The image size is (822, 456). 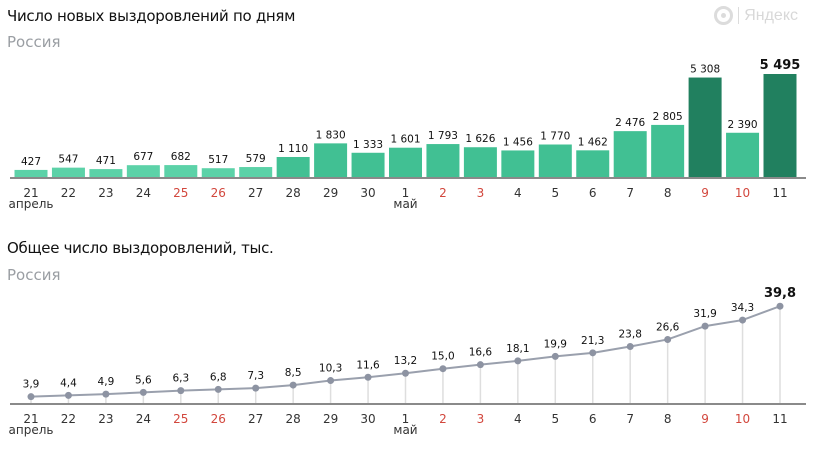 I want to click on bar-chart-x-tick-label: 2, so click(x=443, y=193).